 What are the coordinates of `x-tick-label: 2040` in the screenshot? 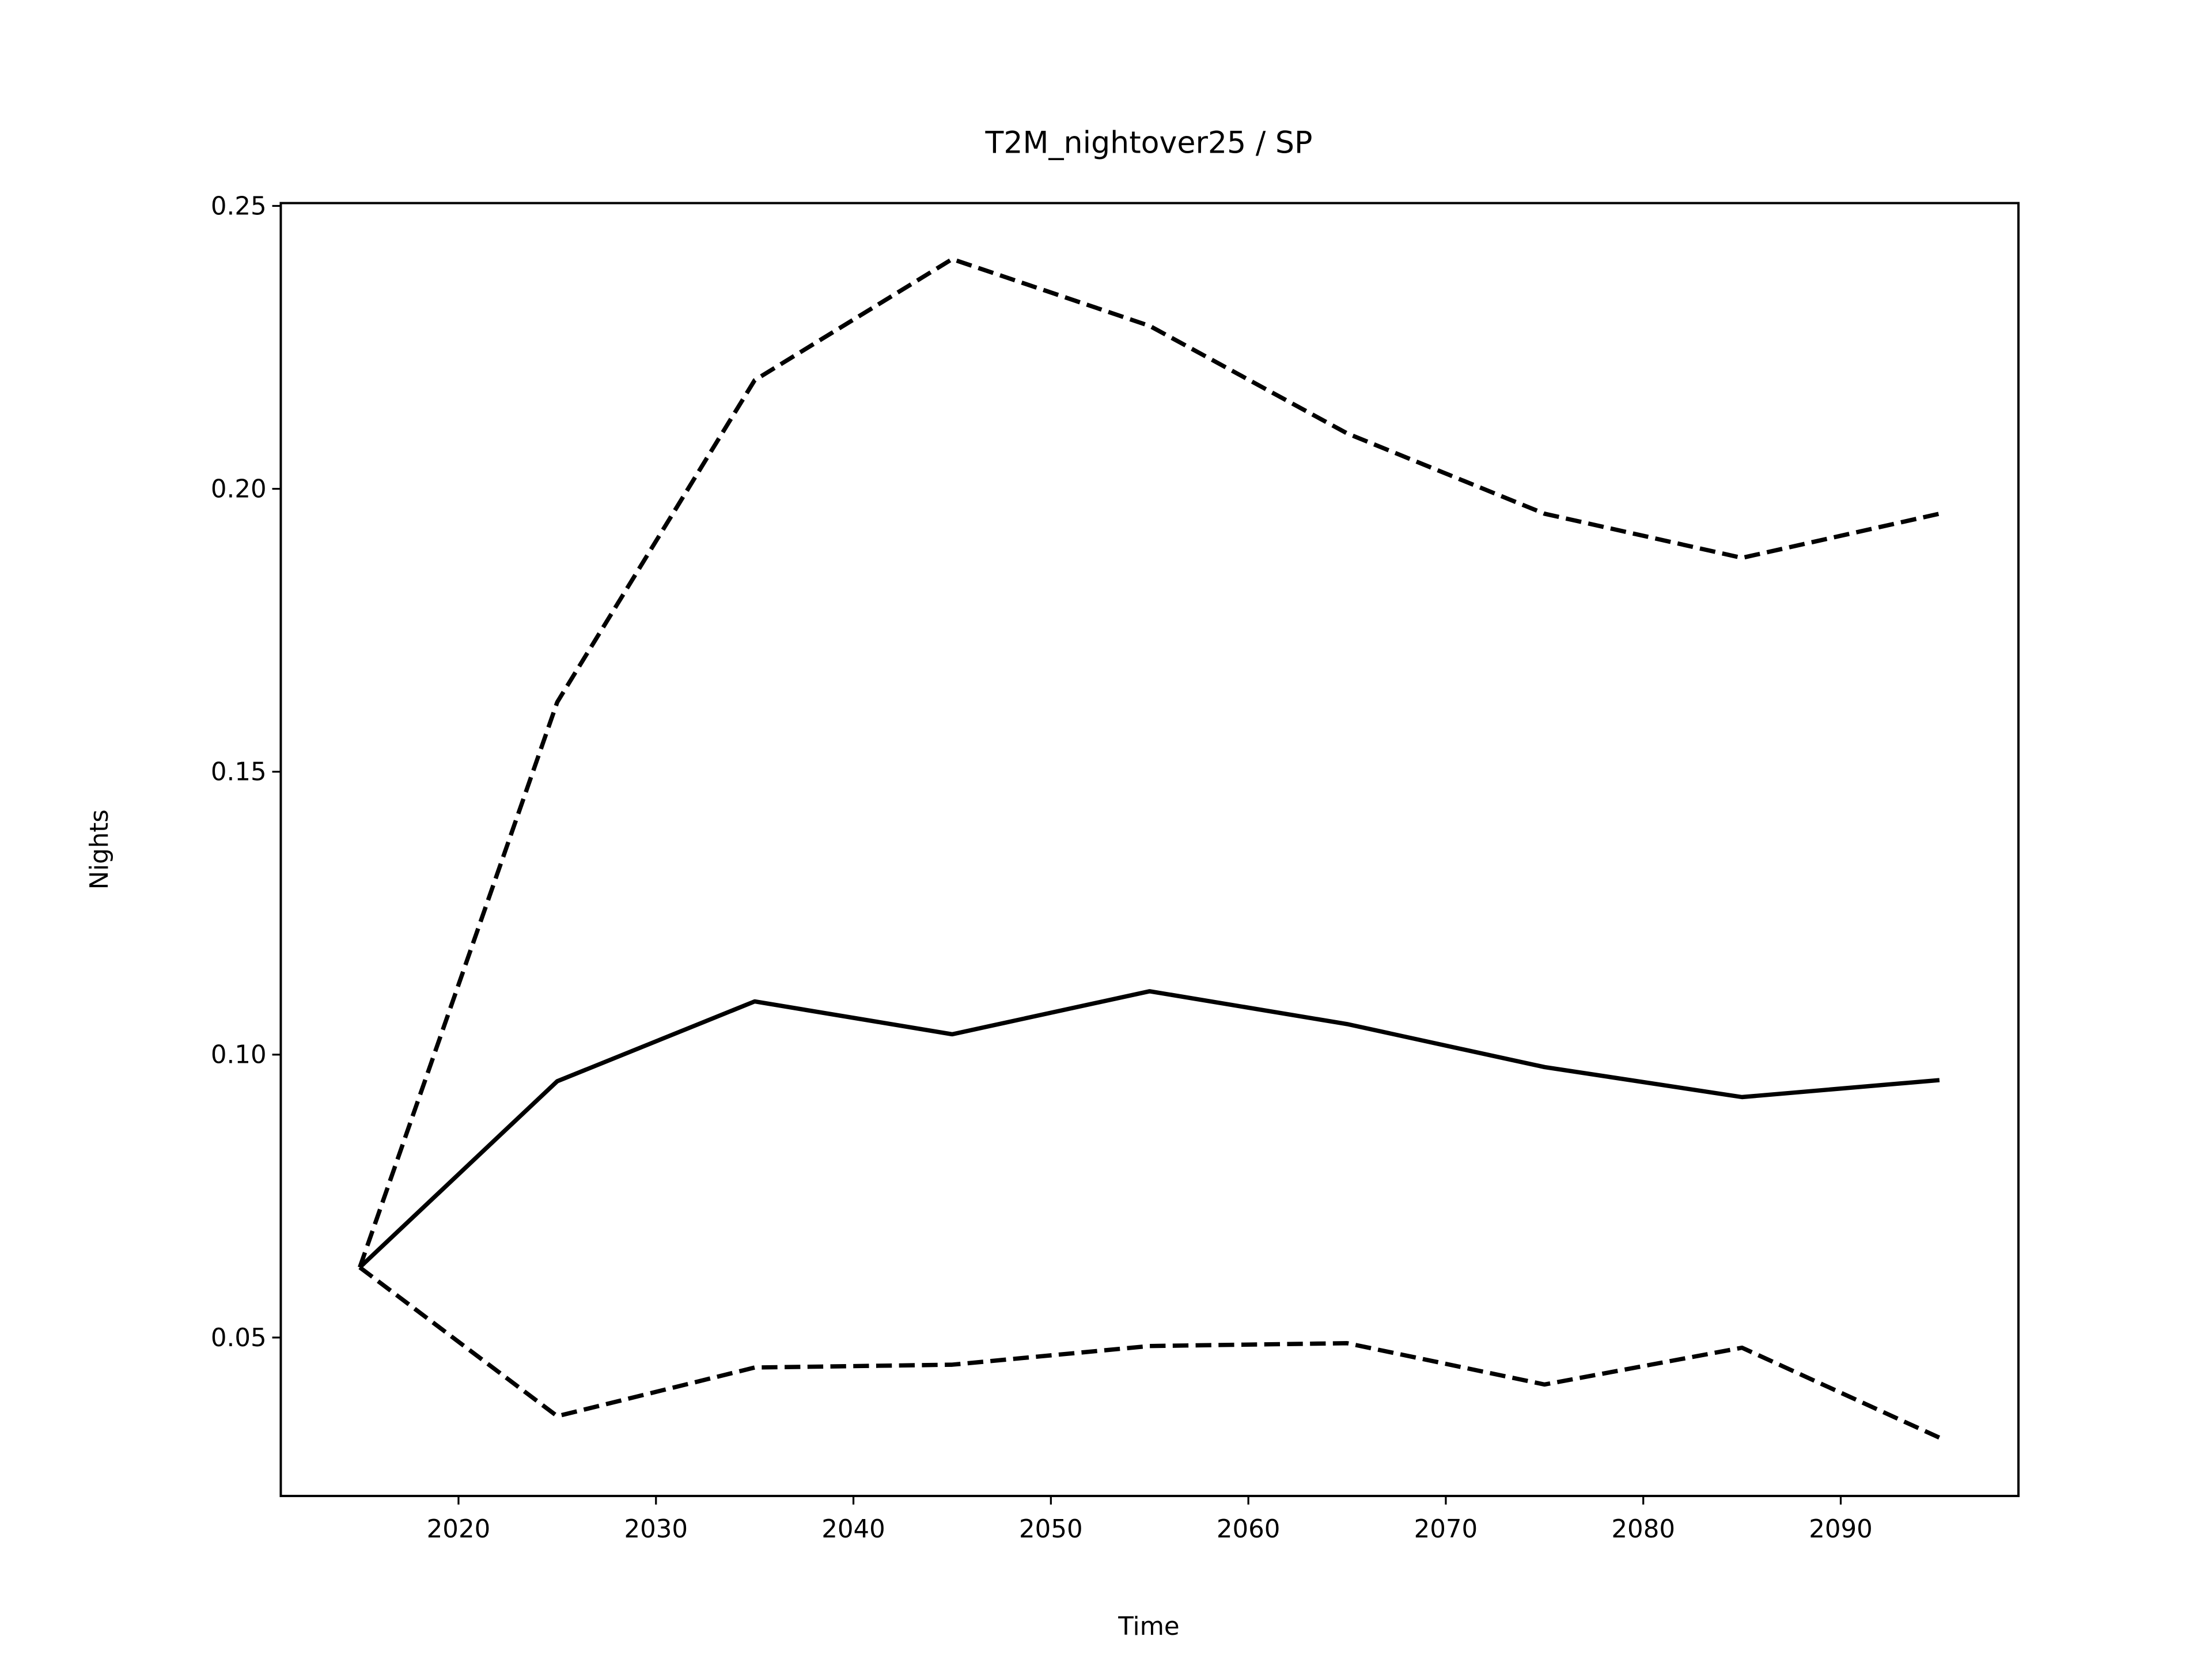 It's located at (853, 1529).